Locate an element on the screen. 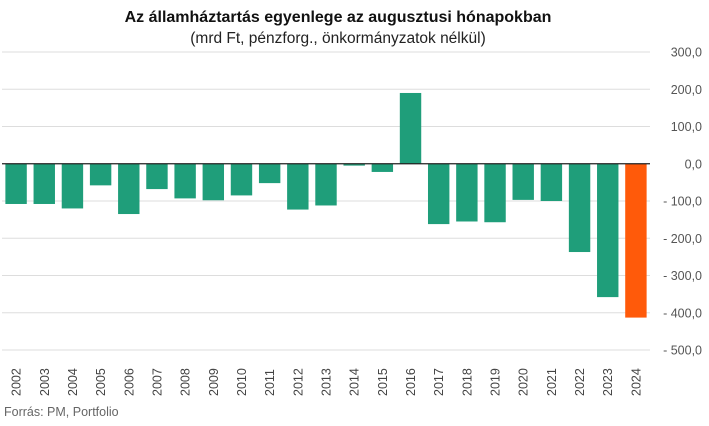 This screenshot has width=709, height=426. bar-2013 is located at coordinates (326, 184).